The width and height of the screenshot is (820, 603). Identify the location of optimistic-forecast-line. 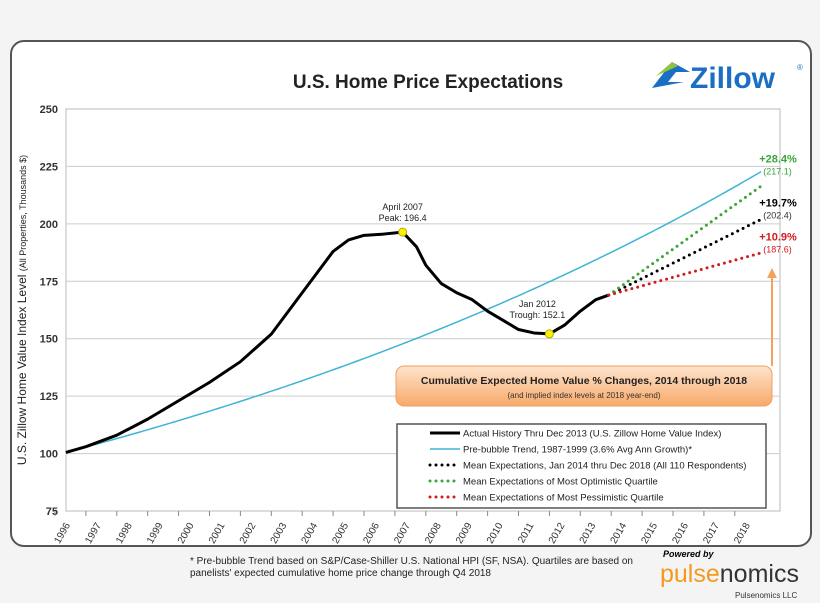
(686, 240).